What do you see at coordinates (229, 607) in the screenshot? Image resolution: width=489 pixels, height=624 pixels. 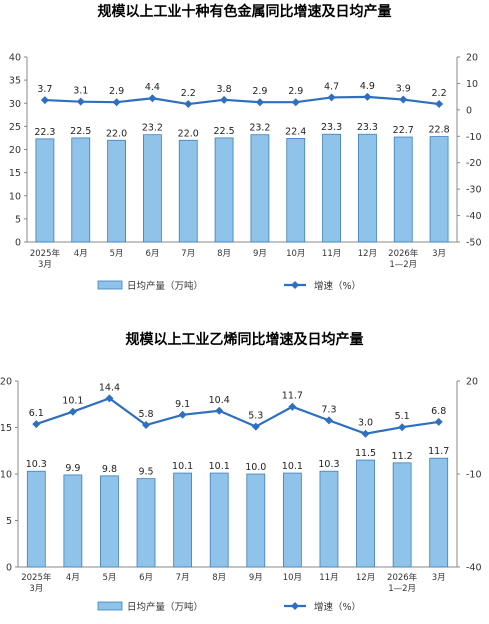 I see `legend: 日均产量（万吨） 增速（%）` at bounding box center [229, 607].